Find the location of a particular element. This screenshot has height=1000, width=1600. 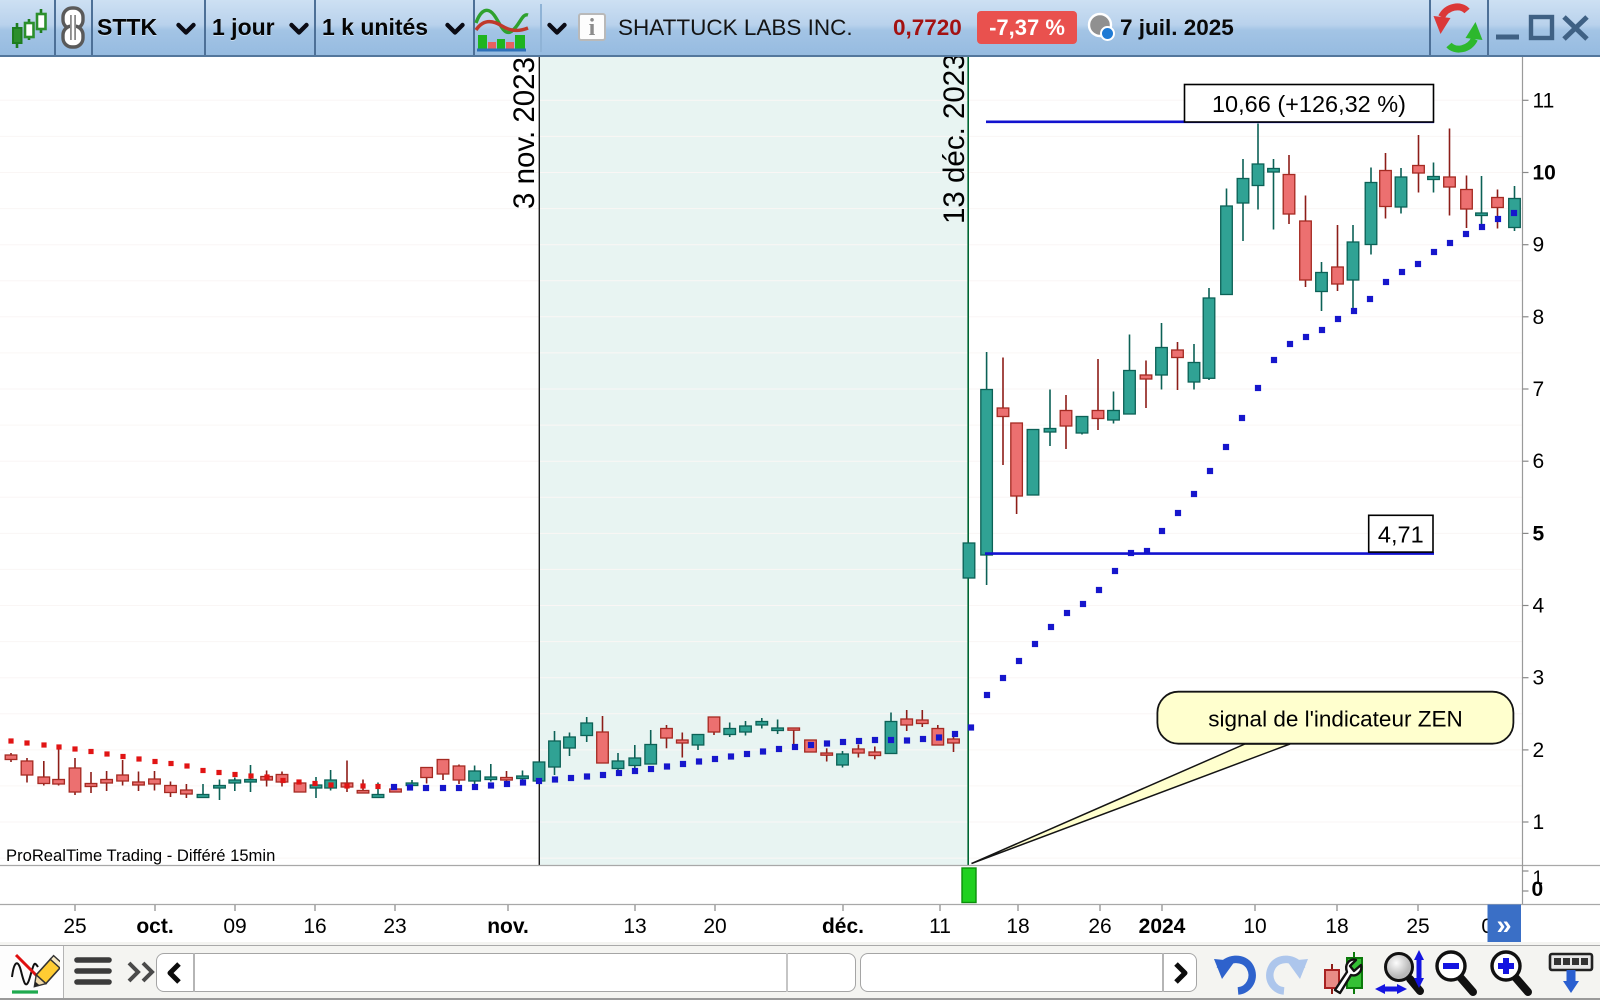

svg-text: 3 nov. 2023 is located at coordinates (524, 133).